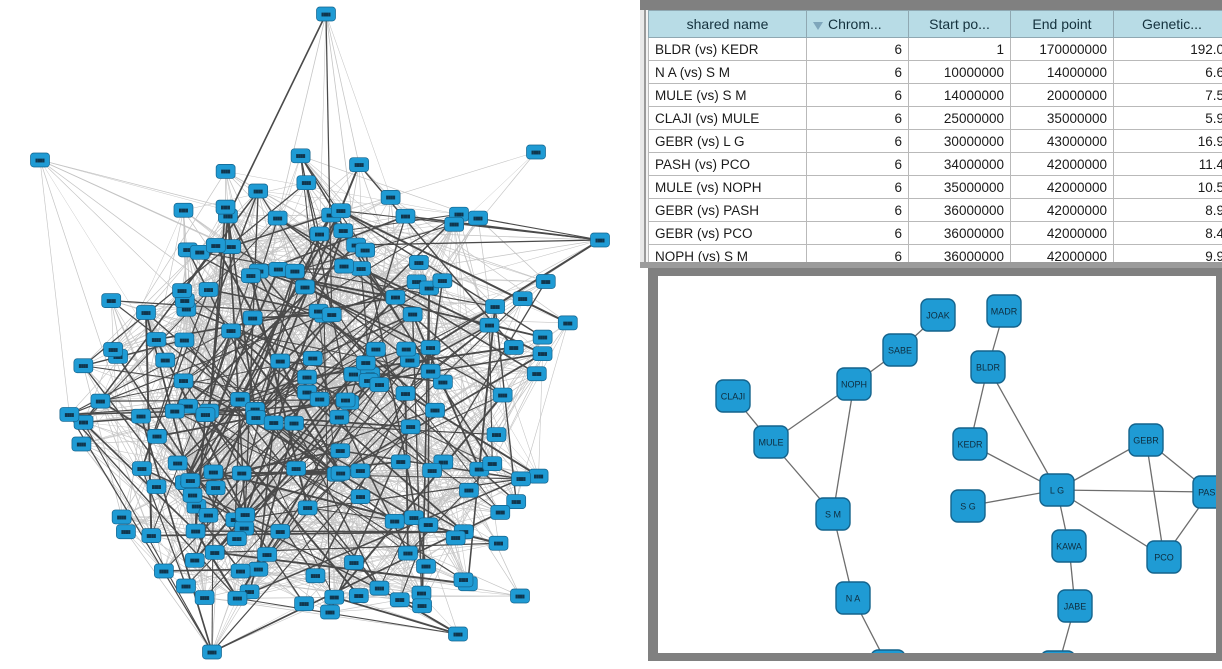  Describe the element at coordinates (1069, 546) in the screenshot. I see `subnetwork-node: KAWA` at that location.